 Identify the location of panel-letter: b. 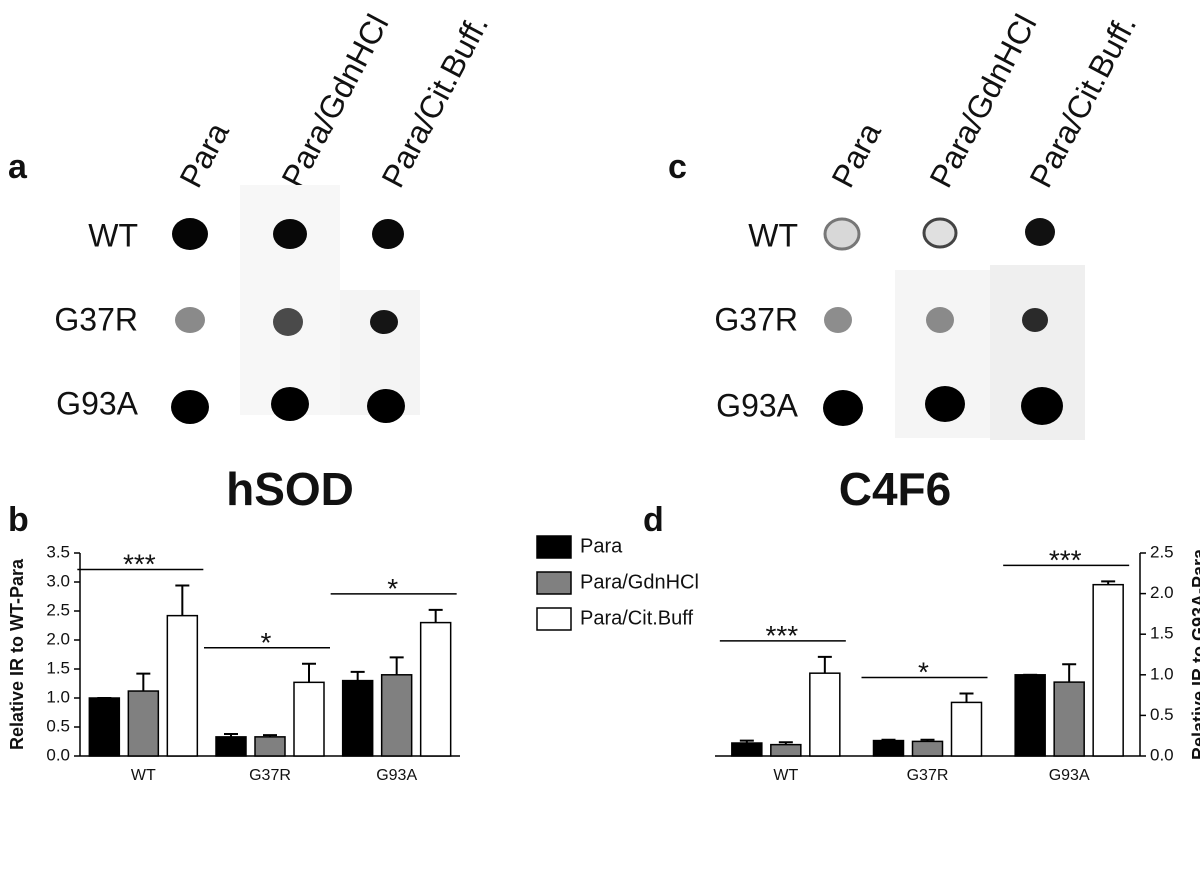
(18, 520).